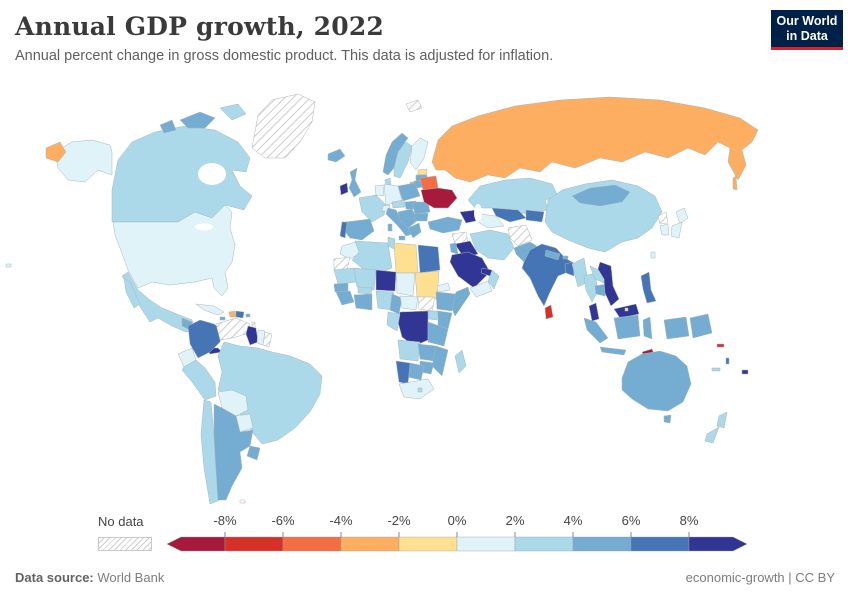 Image resolution: width=850 pixels, height=600 pixels. I want to click on region-chukotka, so click(56, 152).